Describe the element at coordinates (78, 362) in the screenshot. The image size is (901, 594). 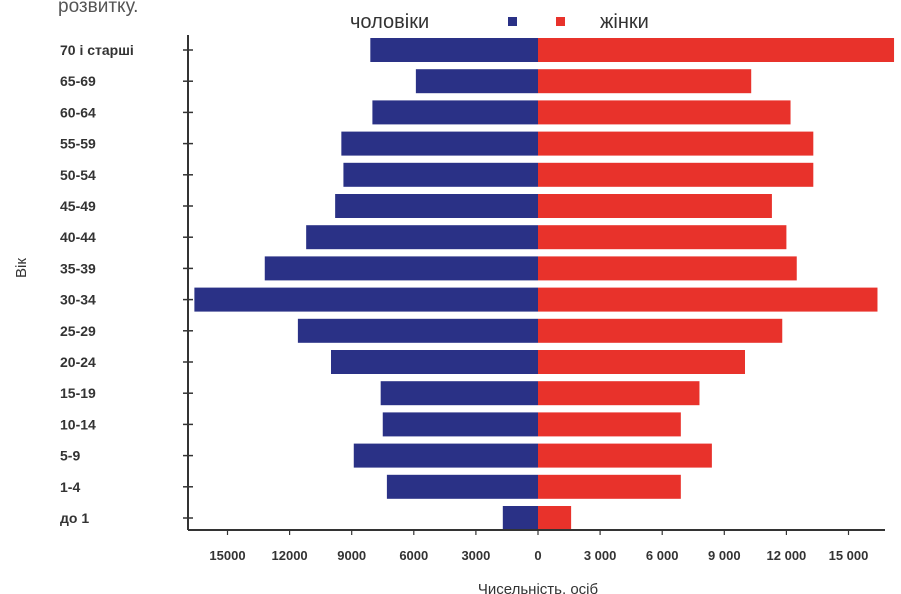
I see `y-tick-label: 20-24` at that location.